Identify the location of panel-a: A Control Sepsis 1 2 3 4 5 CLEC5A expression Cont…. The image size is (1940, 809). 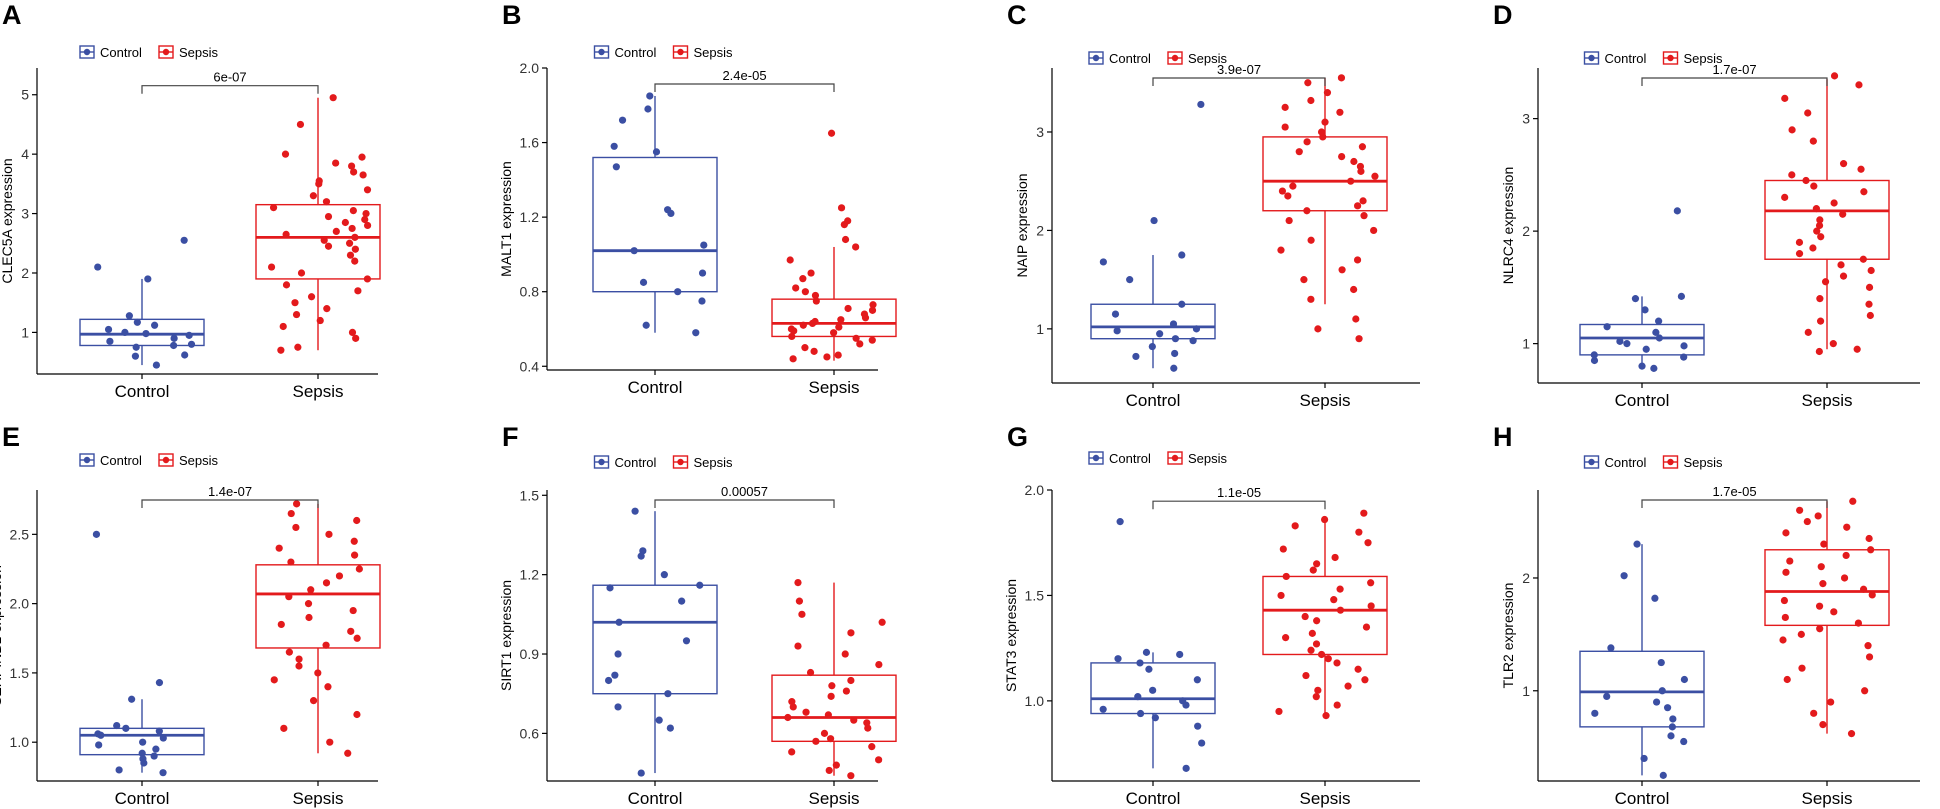
(190, 200).